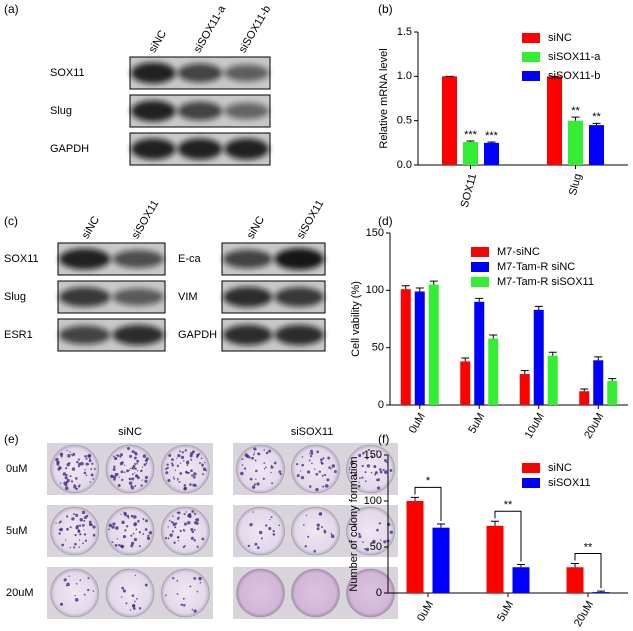 The height and width of the screenshot is (631, 633). I want to click on bar, so click(612, 392).